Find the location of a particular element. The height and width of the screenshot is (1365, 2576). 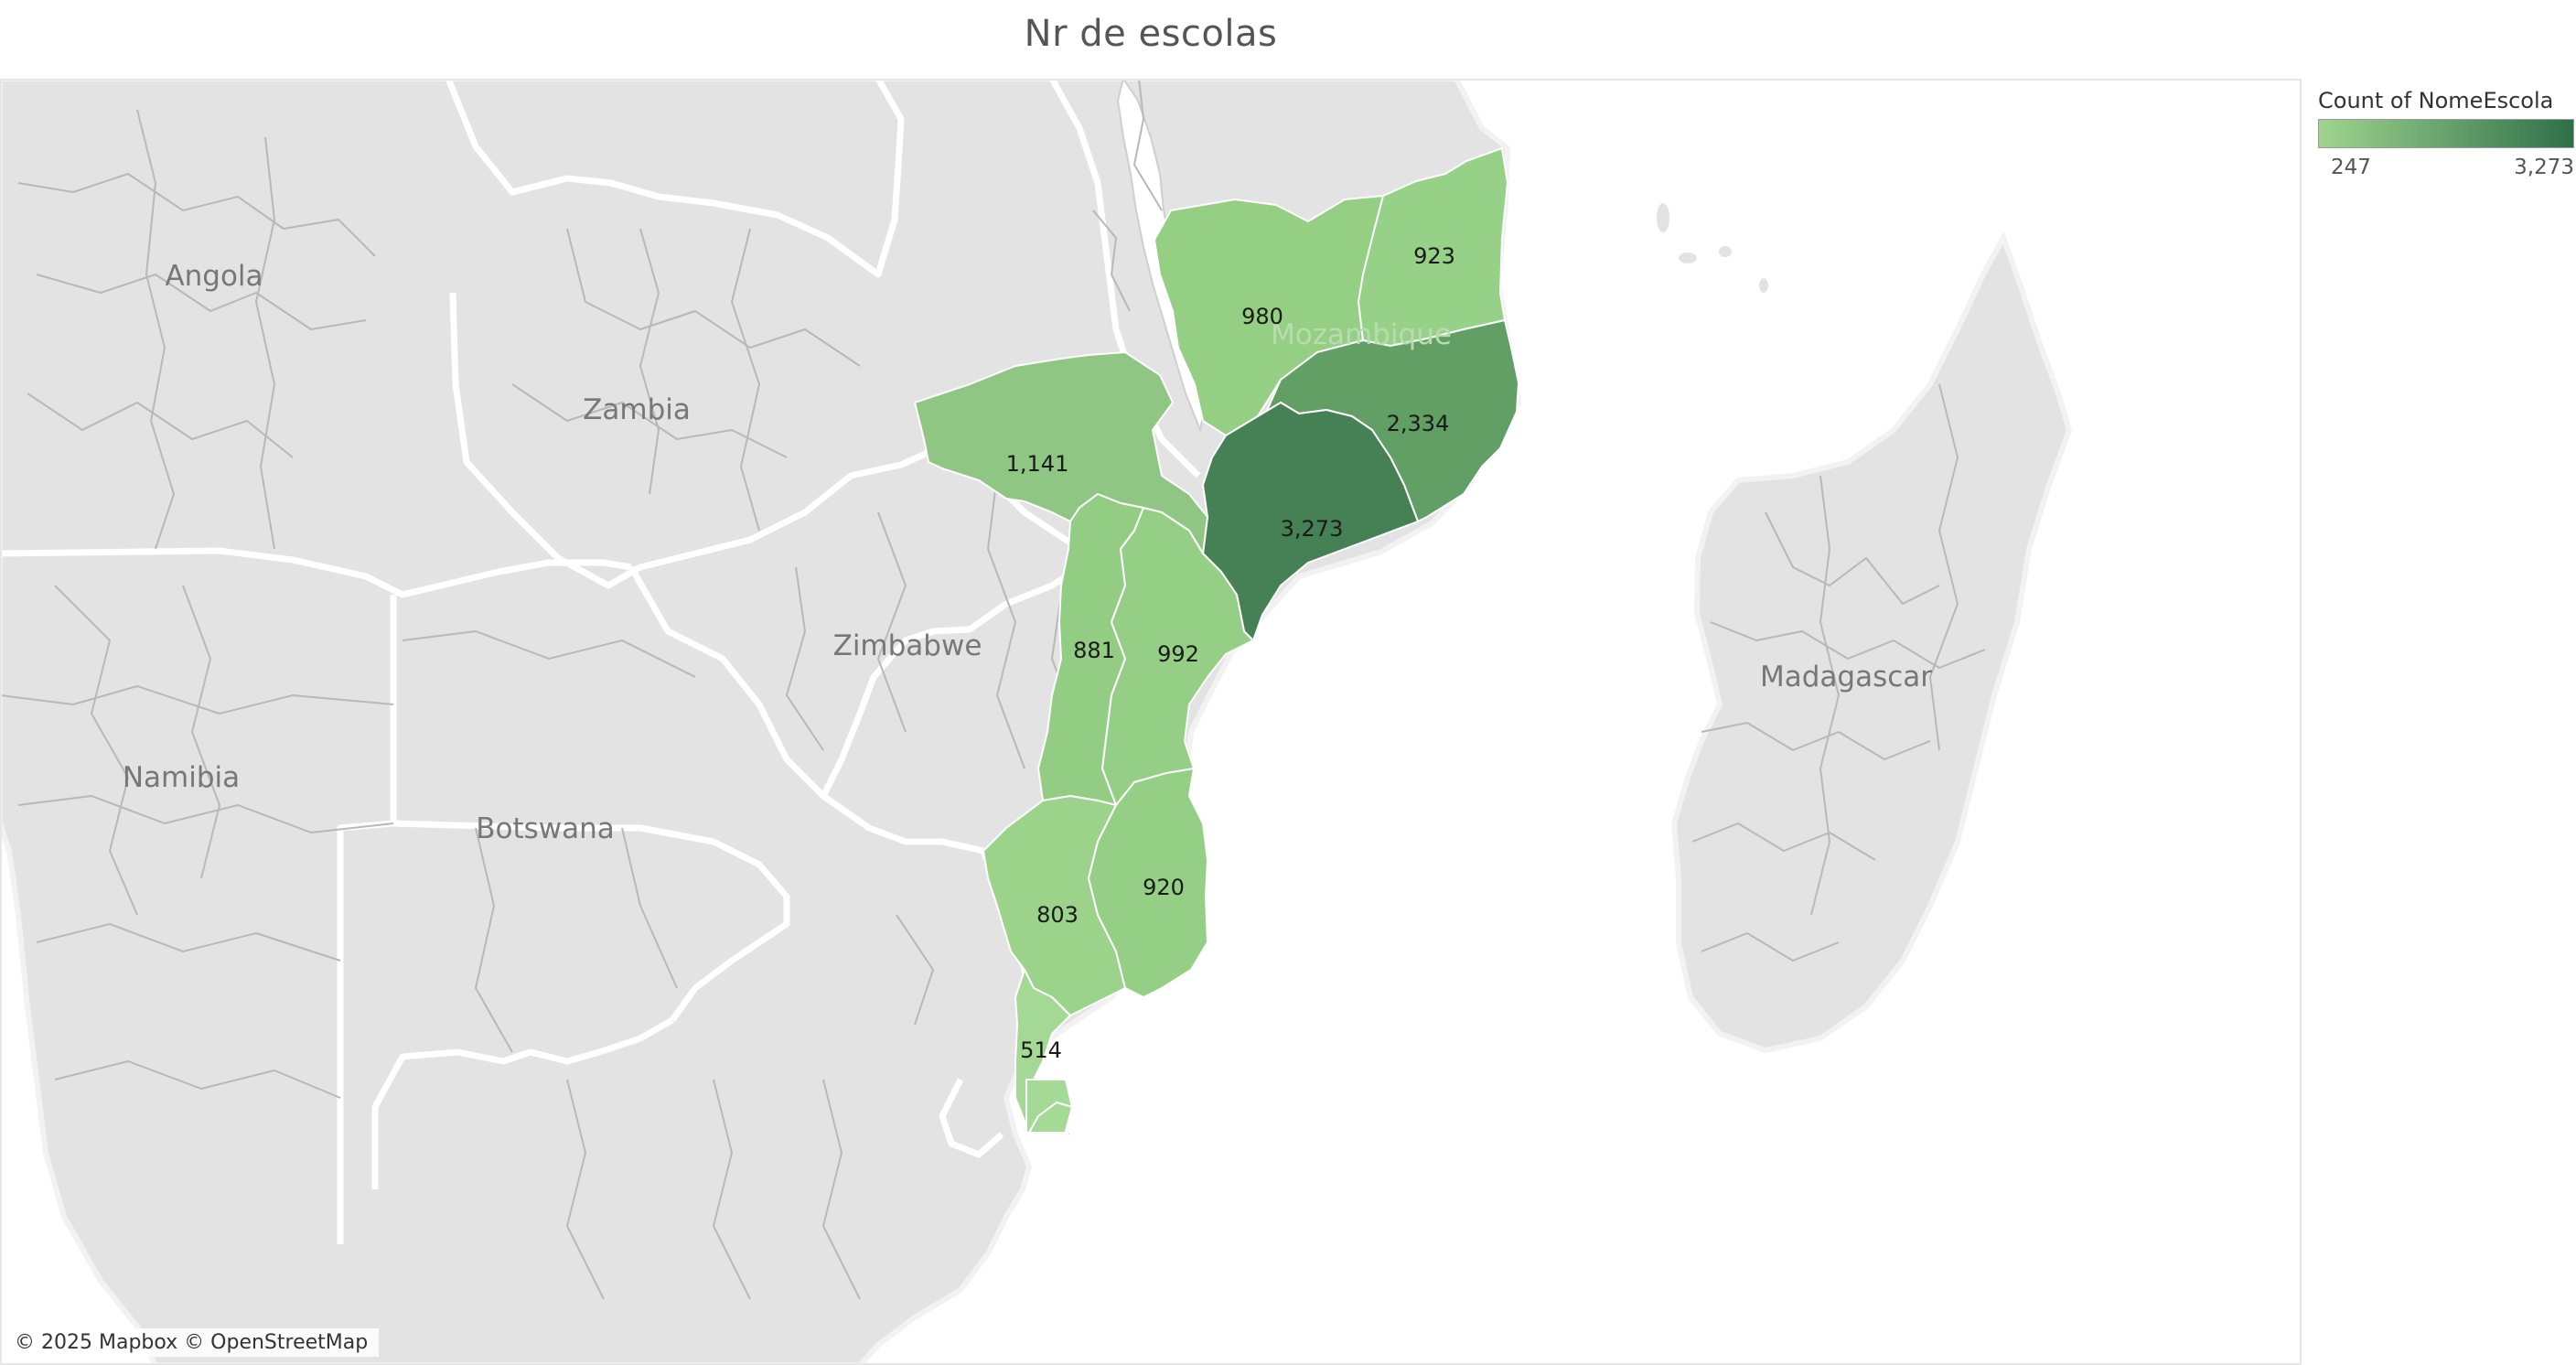

region-value-nampula: 2,334 is located at coordinates (1418, 423).